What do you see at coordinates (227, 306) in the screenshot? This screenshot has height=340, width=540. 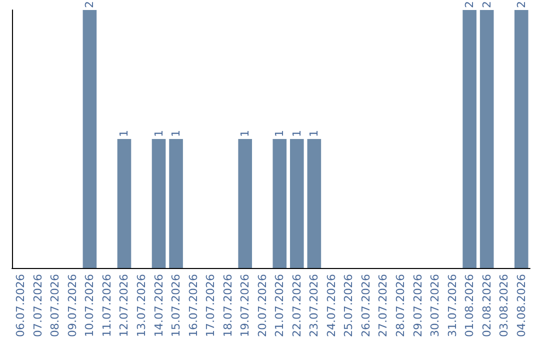 I see `x-tick-label: 18.07.2026` at bounding box center [227, 306].